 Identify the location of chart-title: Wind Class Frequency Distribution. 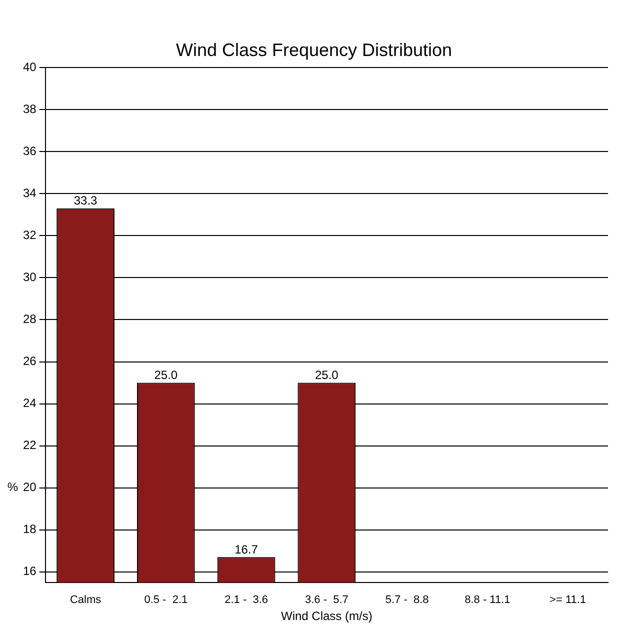
(314, 50).